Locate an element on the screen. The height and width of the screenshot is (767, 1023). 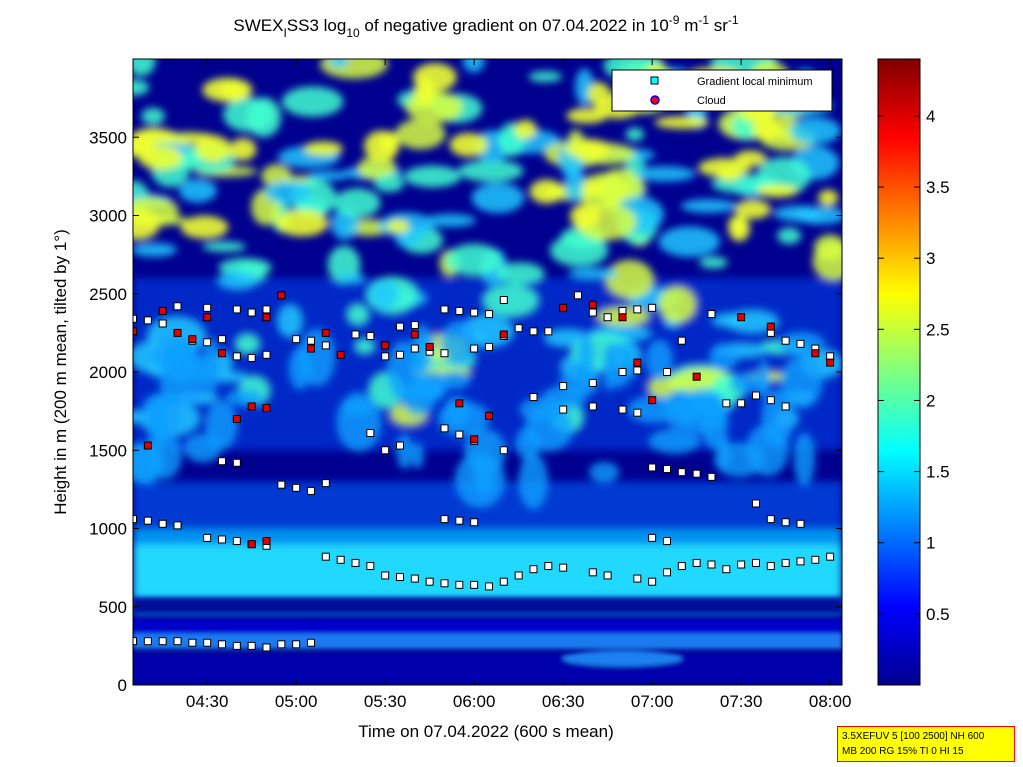
legend-entry-gradient-min: Gradient local minimum is located at coordinates (755, 82).